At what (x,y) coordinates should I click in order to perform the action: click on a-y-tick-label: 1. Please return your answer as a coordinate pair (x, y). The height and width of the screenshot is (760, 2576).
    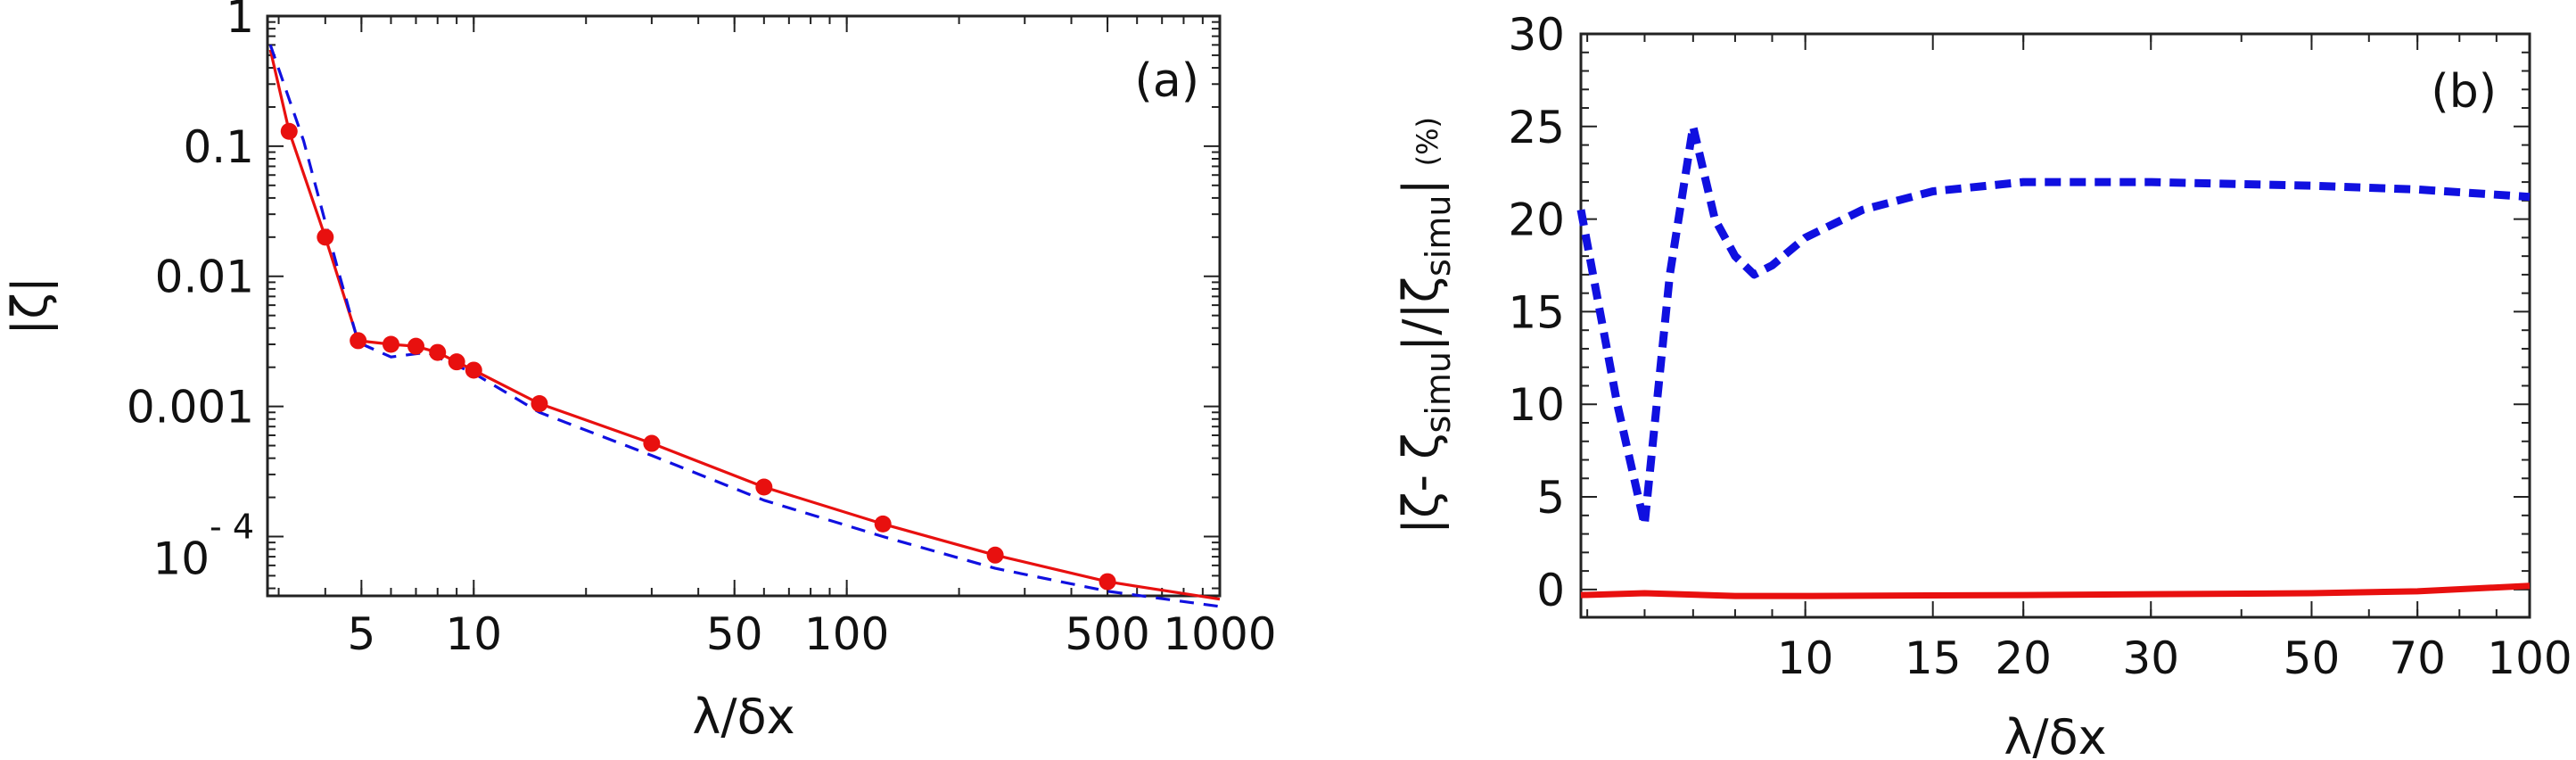
    Looking at the image, I should click on (240, 21).